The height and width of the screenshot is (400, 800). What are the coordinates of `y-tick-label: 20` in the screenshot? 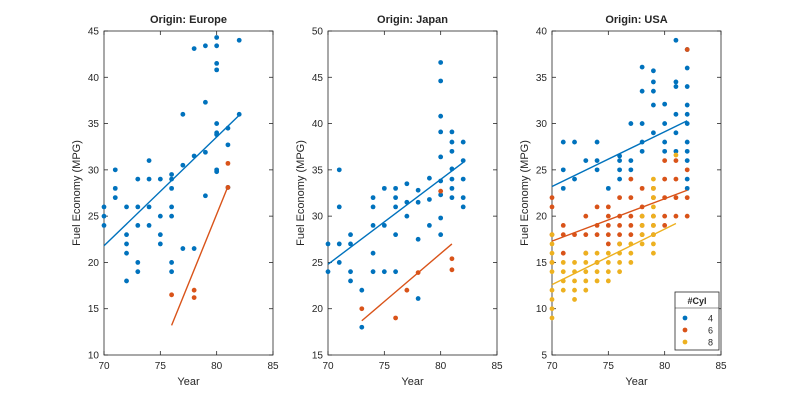 It's located at (318, 309).